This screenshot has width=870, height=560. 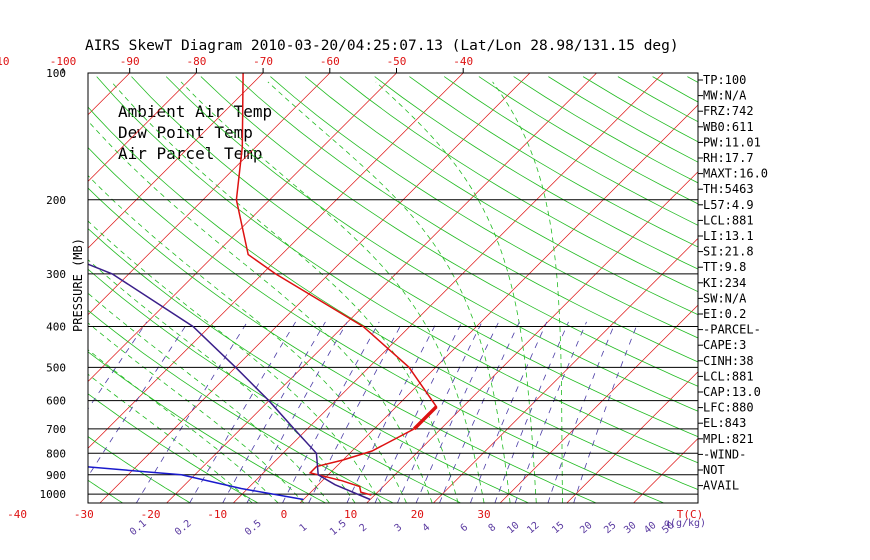 I want to click on mixing-ratio-tick-label: 6, so click(x=465, y=528).